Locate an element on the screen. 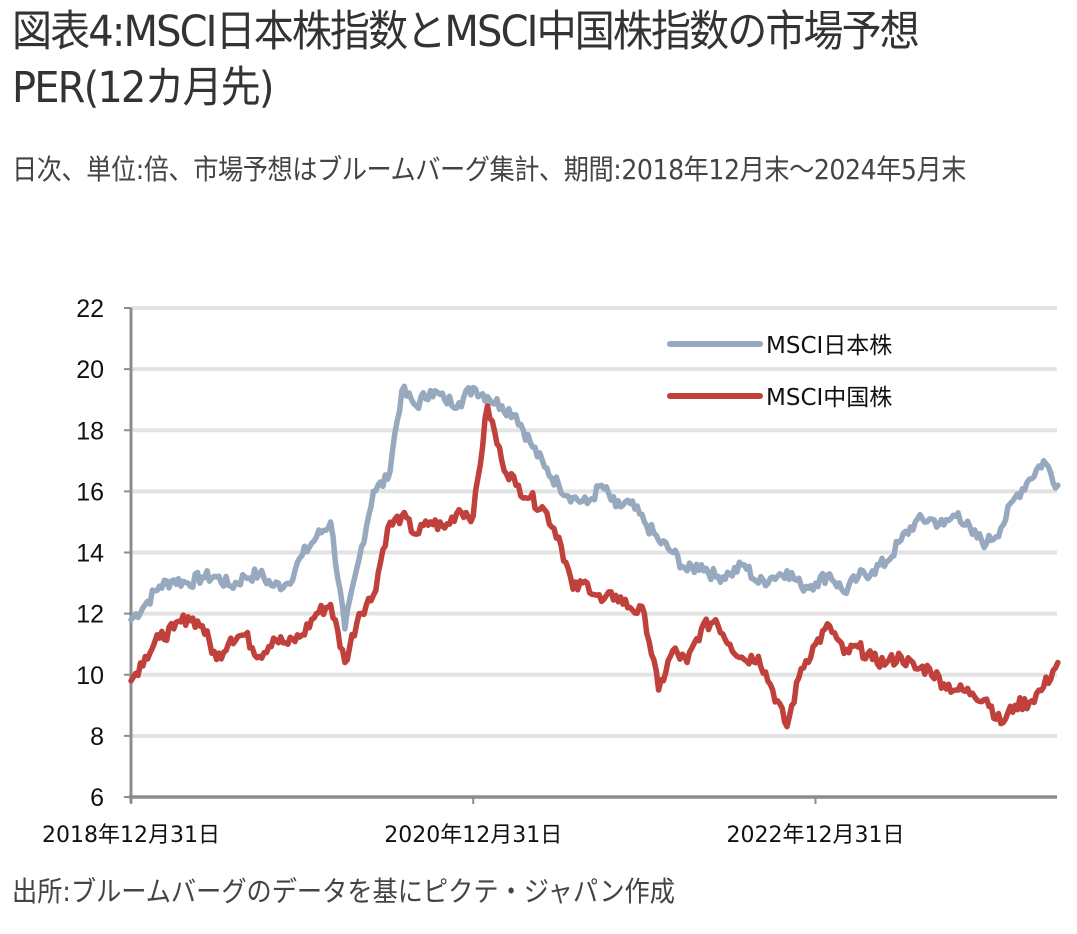 Image resolution: width=1077 pixels, height=934 pixels. y-tick-label: 10 is located at coordinates (90, 676).